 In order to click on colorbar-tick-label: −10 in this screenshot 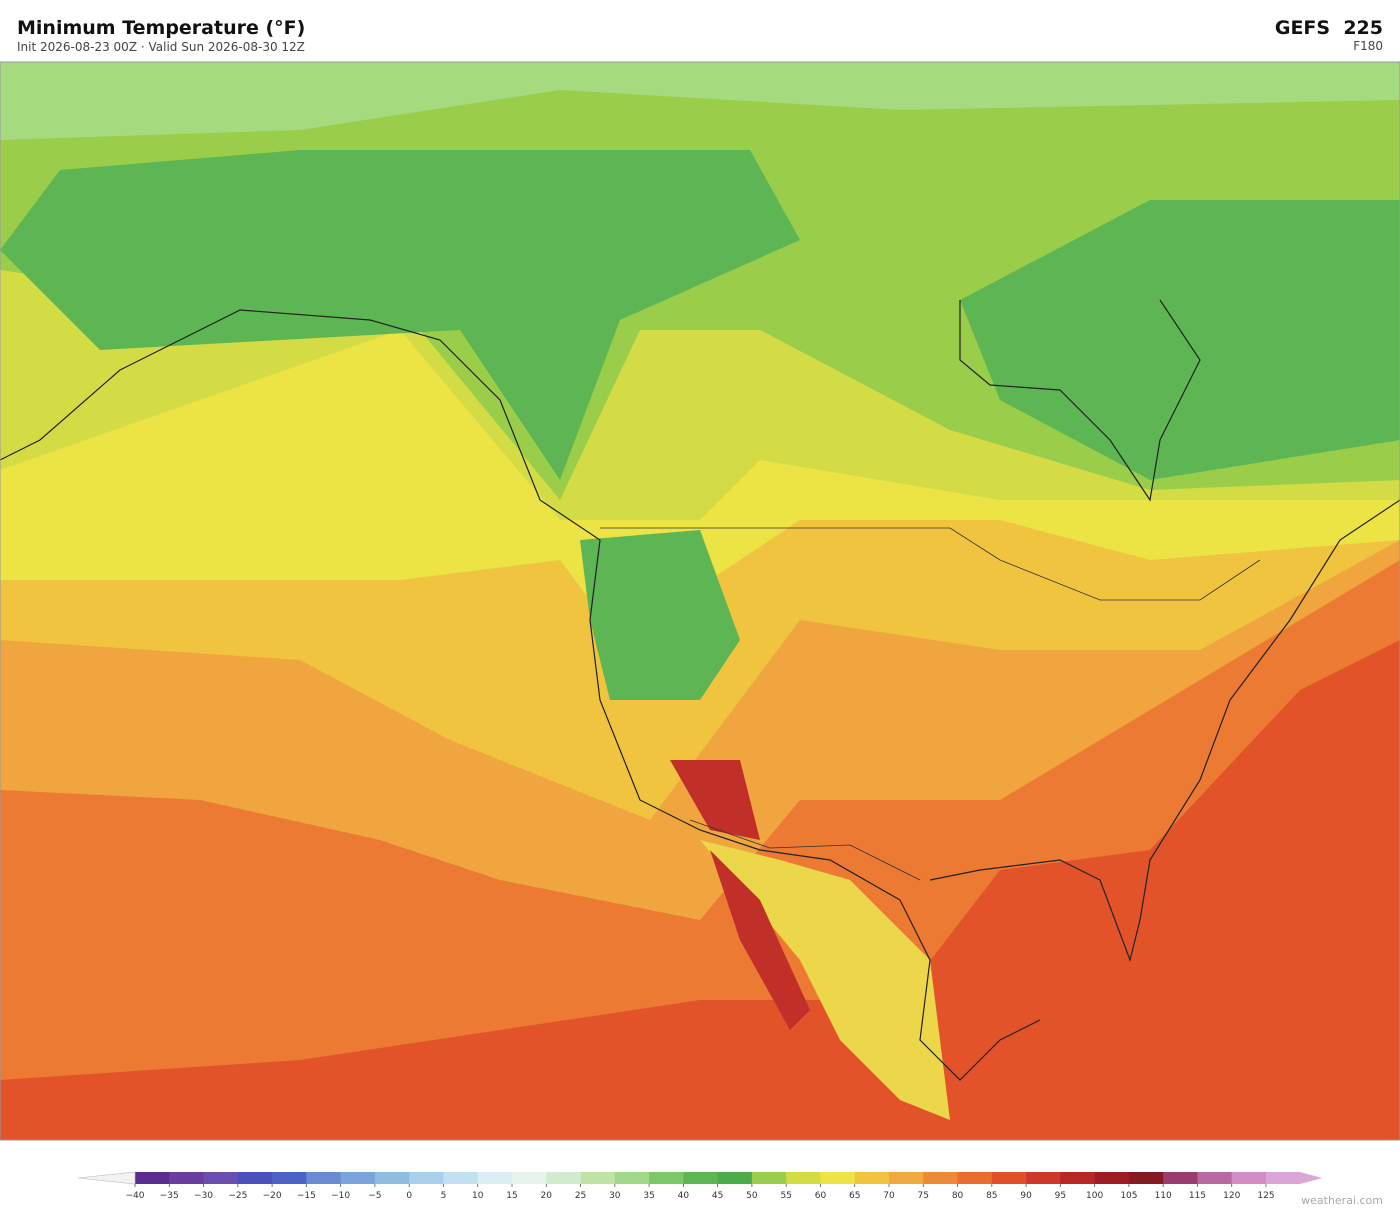, I will do `click(340, 1196)`.